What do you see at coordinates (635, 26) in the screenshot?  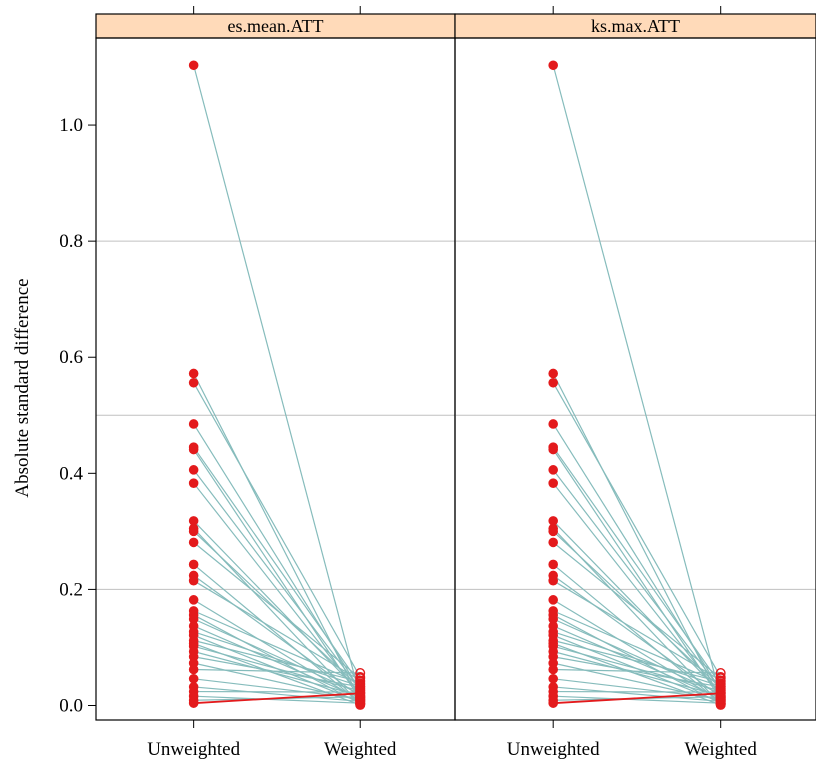 I see `panel-title: ks.max.ATT` at bounding box center [635, 26].